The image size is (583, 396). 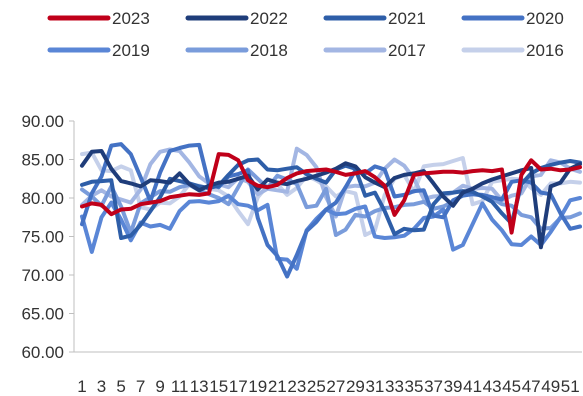 What do you see at coordinates (218, 386) in the screenshot?
I see `x-tick-label: 15` at bounding box center [218, 386].